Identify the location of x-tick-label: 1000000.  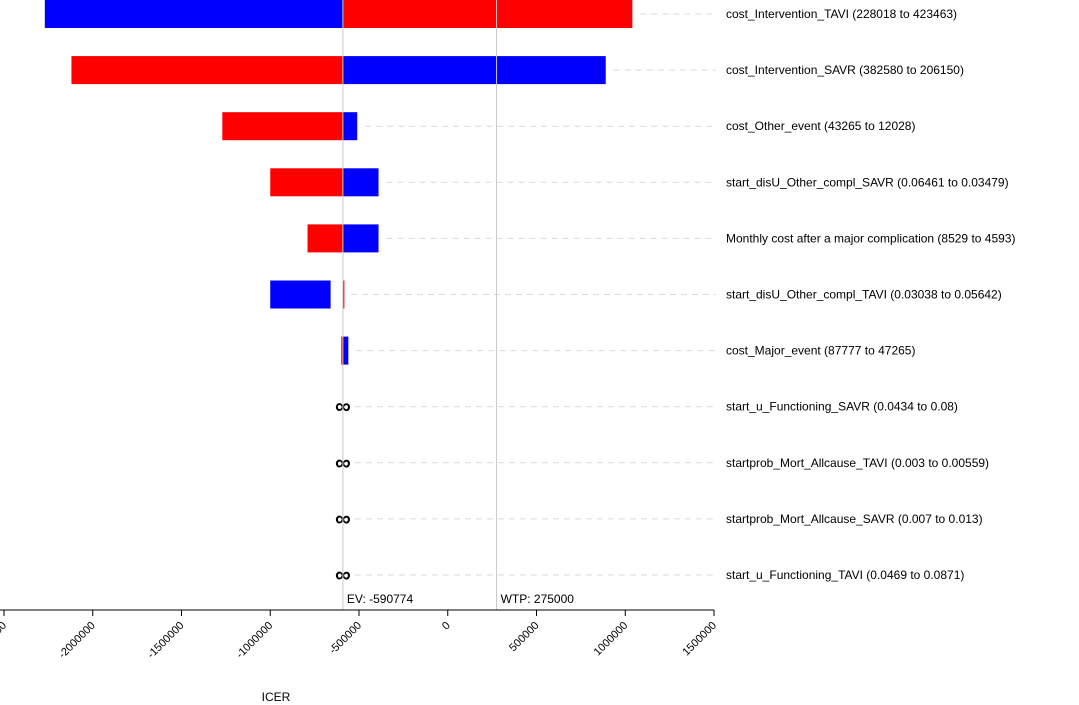
(611, 639).